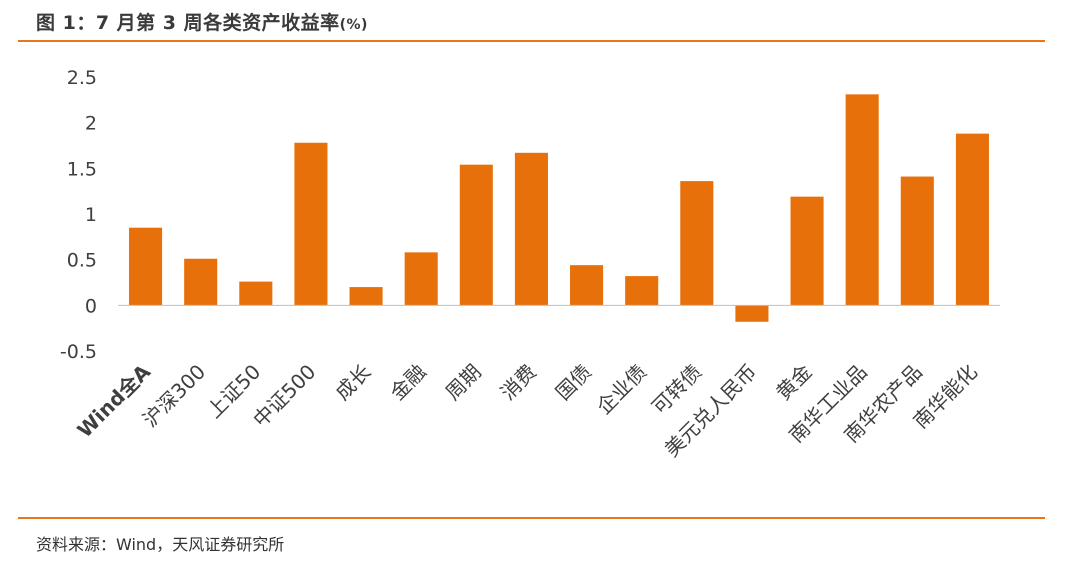  I want to click on x-category-label: 周期, so click(463, 382).